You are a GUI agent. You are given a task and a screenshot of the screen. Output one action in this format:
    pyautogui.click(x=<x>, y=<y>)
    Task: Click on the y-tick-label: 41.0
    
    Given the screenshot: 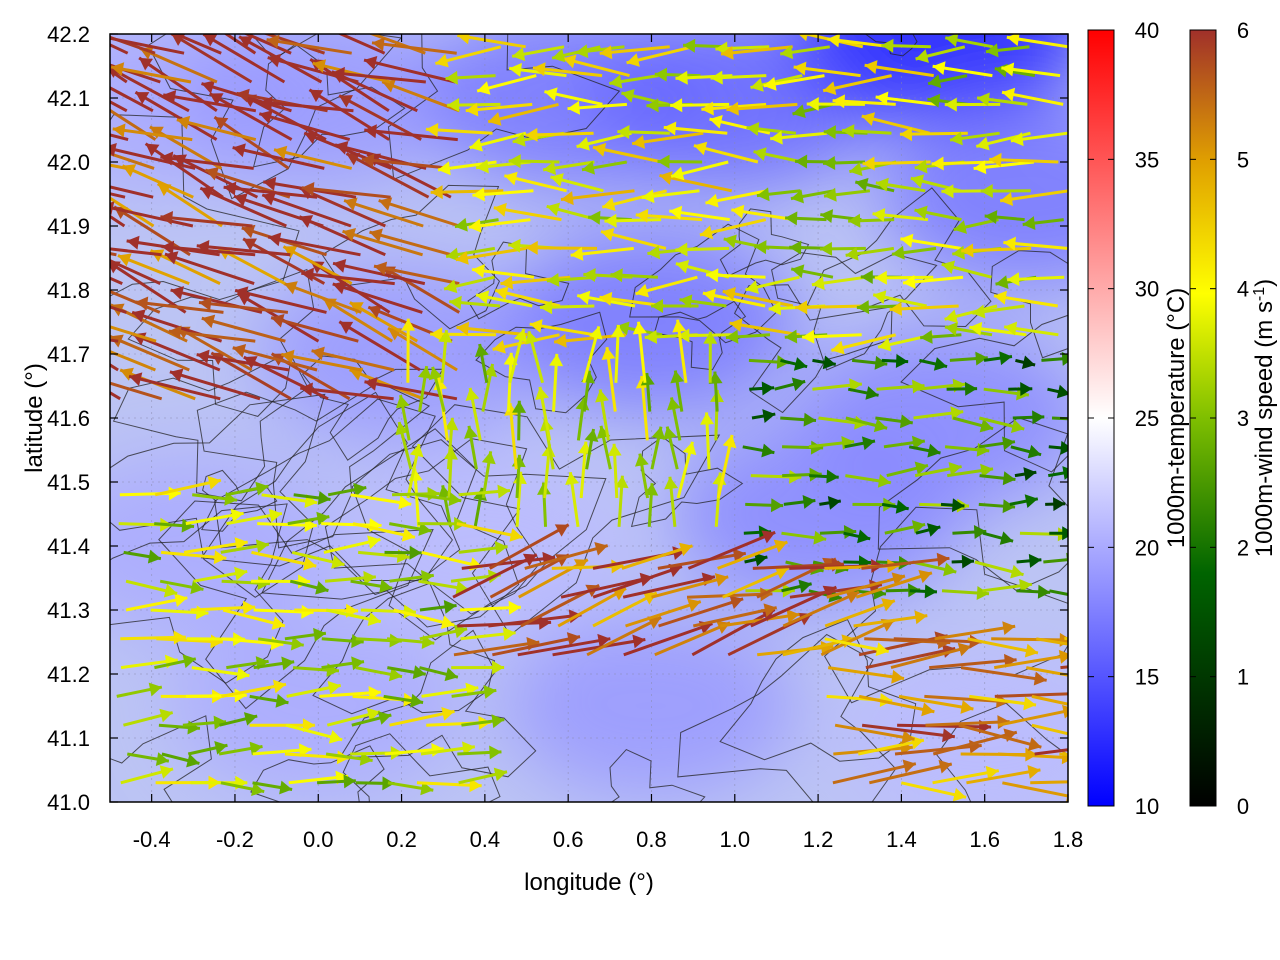 What is the action you would take?
    pyautogui.click(x=68, y=802)
    